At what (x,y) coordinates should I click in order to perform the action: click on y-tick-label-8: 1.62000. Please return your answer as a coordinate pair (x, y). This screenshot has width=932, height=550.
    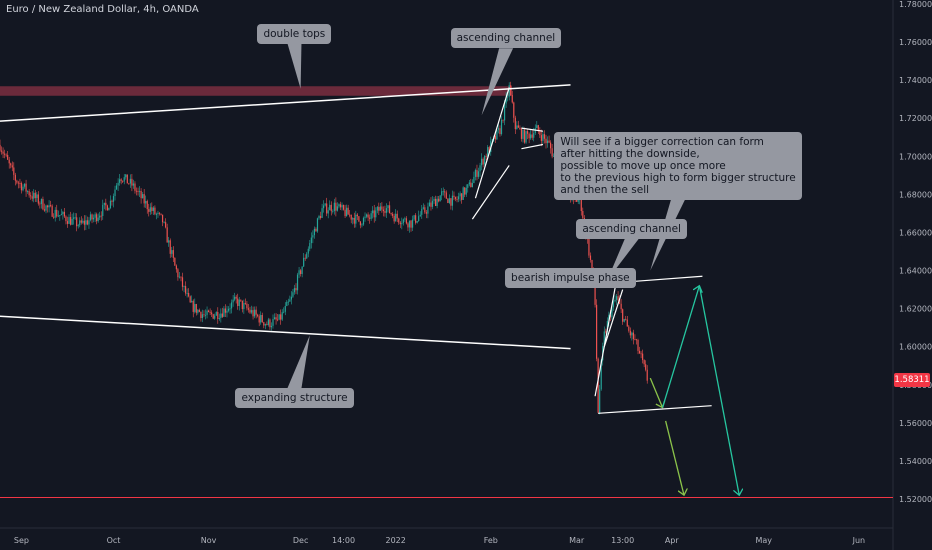
    Looking at the image, I should click on (915, 309).